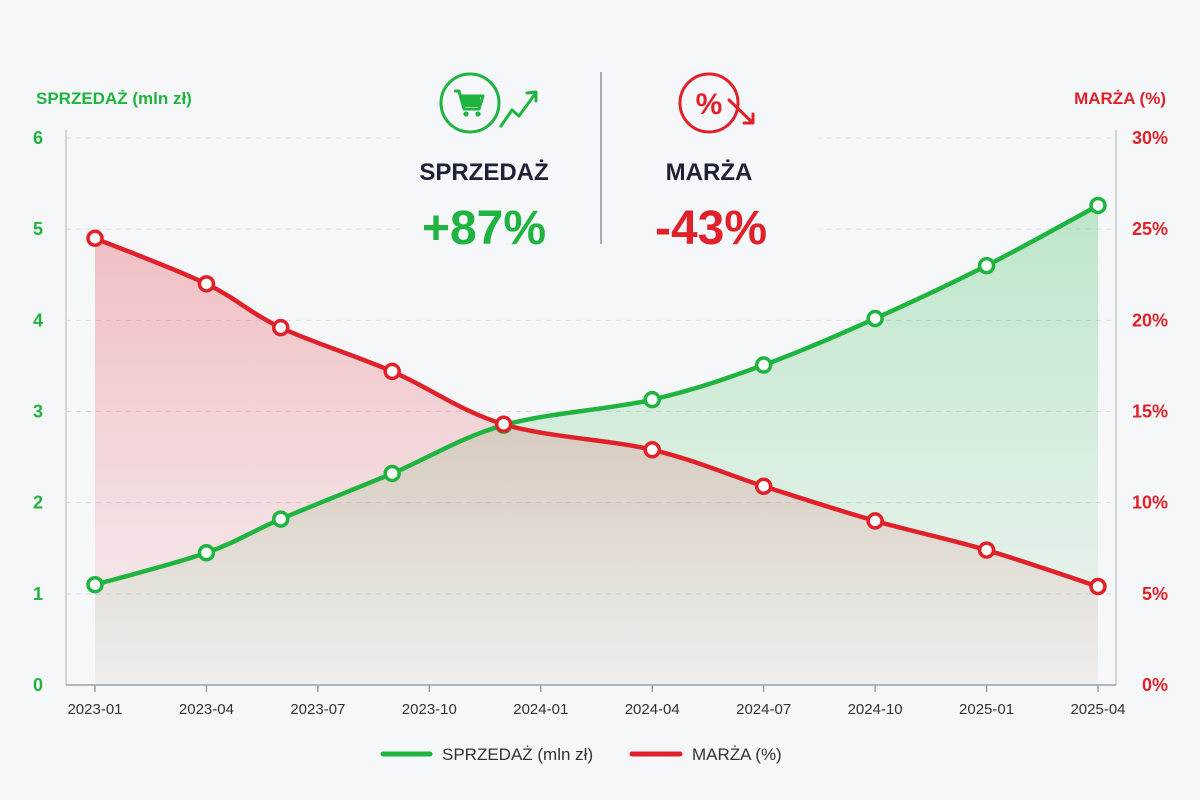  Describe the element at coordinates (114, 98) in the screenshot. I see `left-axis-title: SPRZEDAŻ (mln zł)` at that location.